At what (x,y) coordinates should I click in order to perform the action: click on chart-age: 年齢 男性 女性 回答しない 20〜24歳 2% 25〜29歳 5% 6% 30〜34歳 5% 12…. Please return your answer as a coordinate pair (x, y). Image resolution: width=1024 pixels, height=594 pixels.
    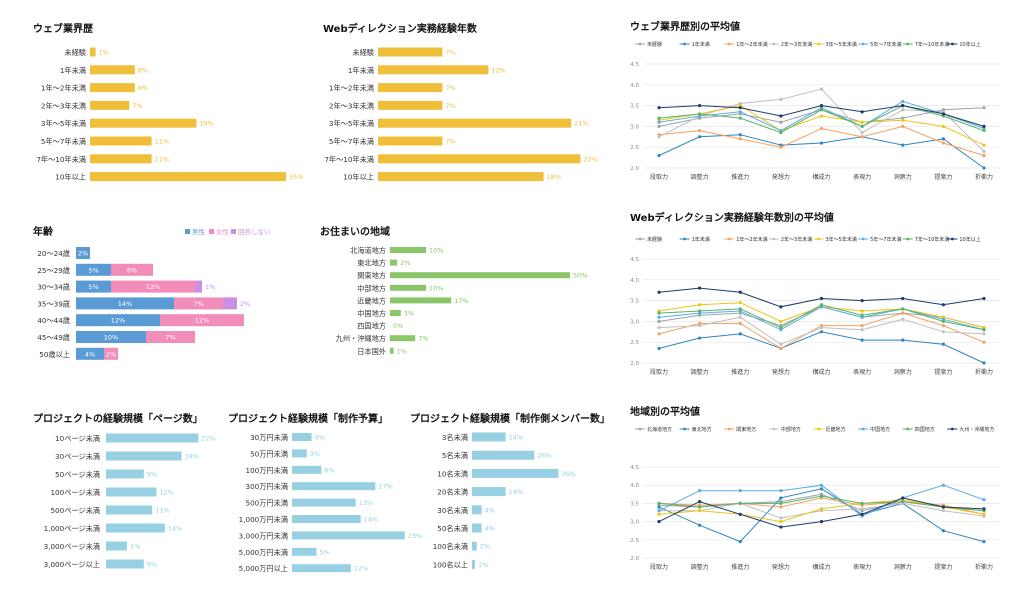
    Looking at the image, I should click on (150, 290).